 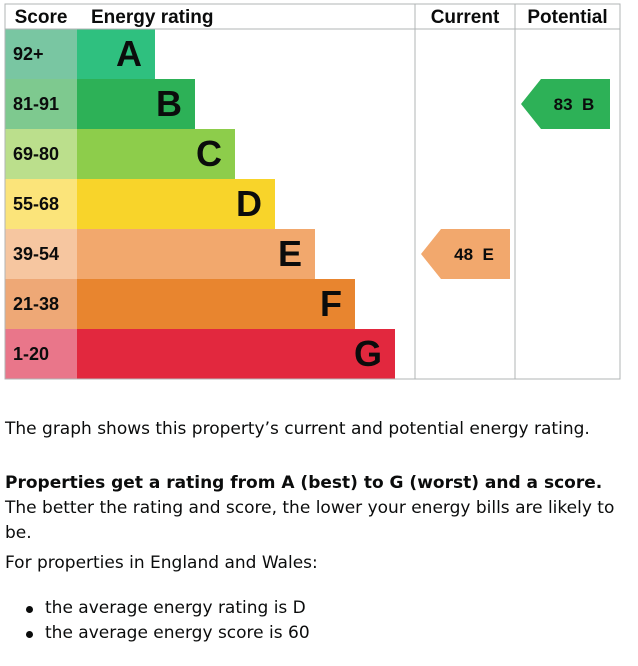 I want to click on rating-letter-f: F, so click(x=331, y=303).